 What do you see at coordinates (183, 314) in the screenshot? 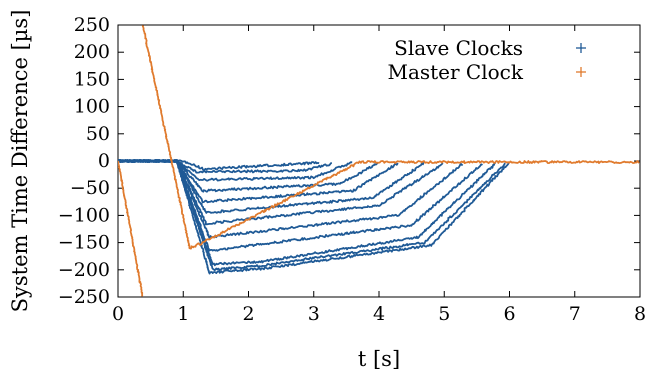
I see `x-tick-label: 1` at bounding box center [183, 314].